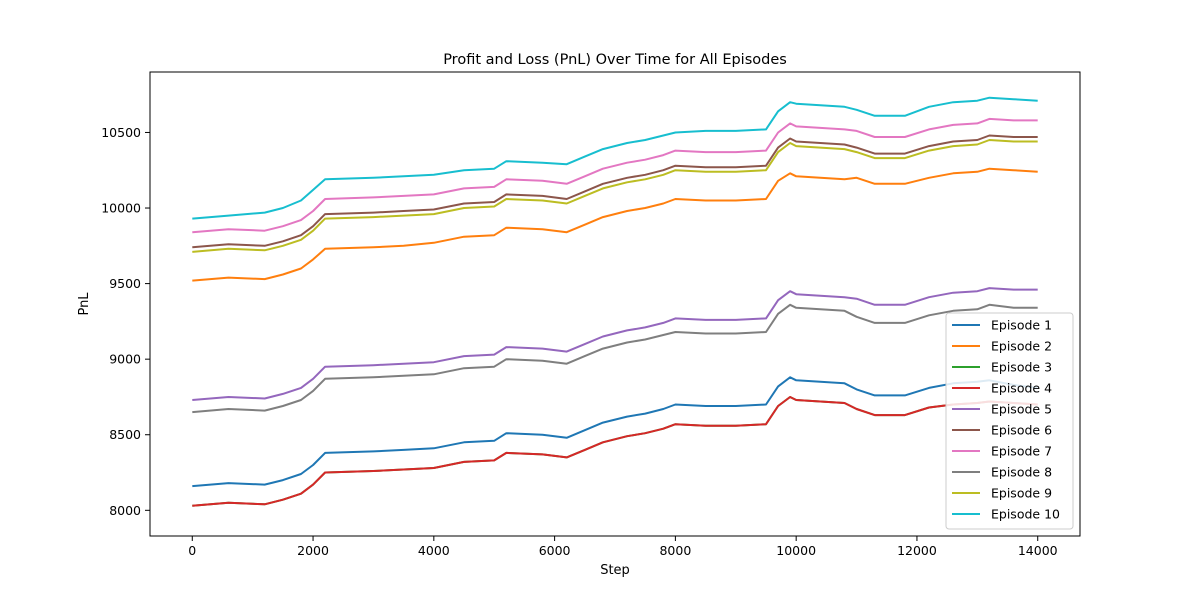  I want to click on y-tick-label: 8000, so click(125, 510).